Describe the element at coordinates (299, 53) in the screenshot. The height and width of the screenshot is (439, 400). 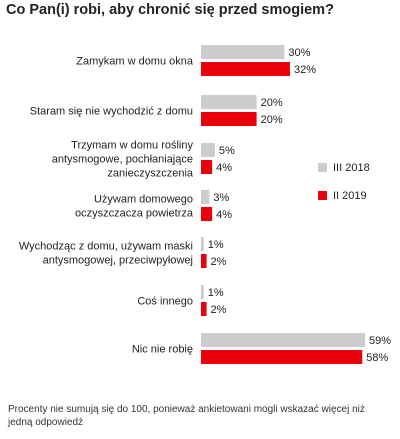
I see `value-label: 30%` at that location.